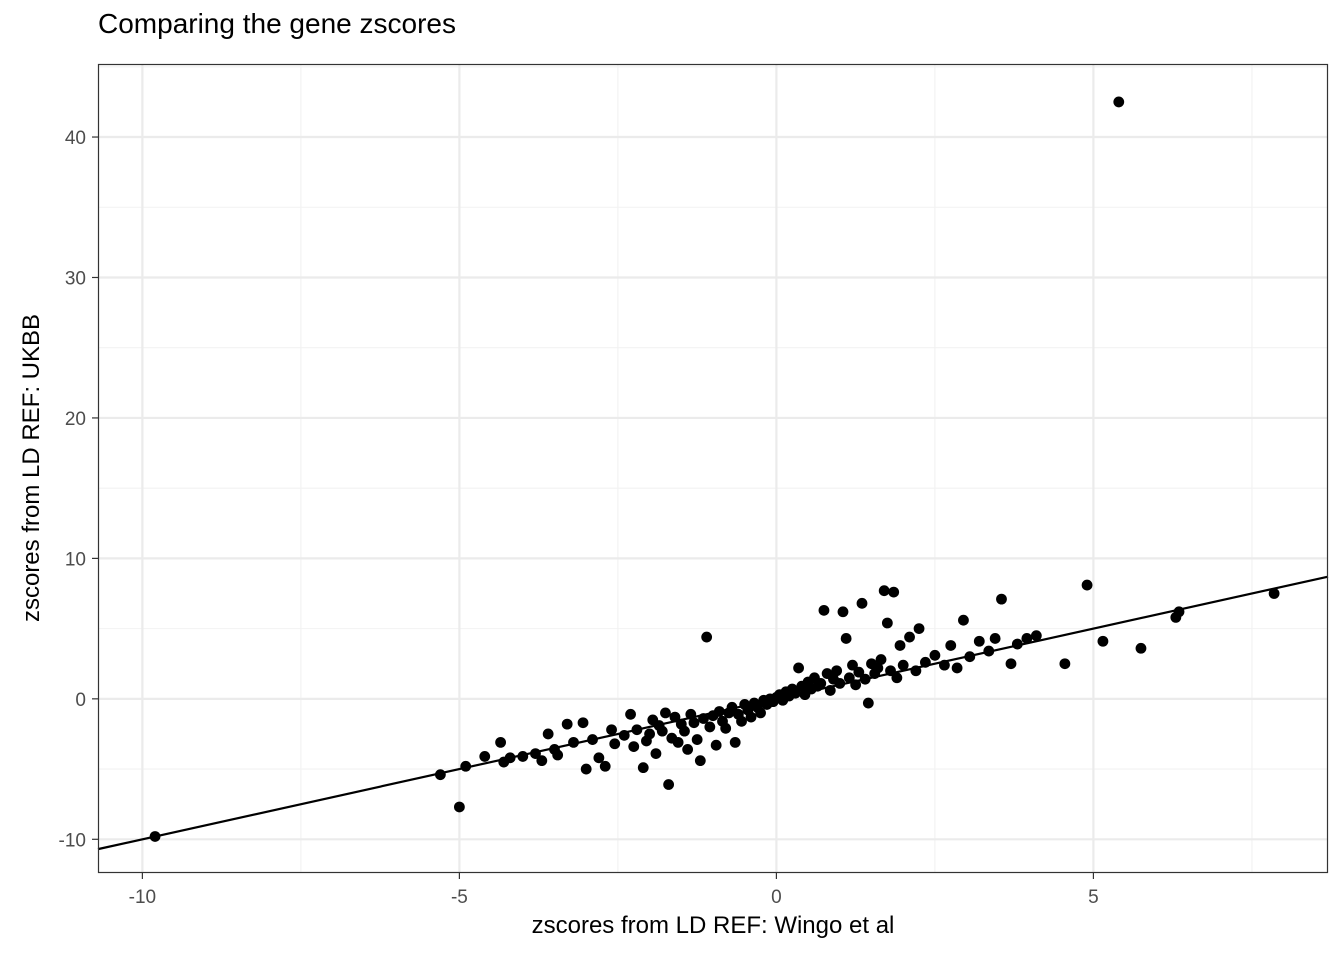 The image size is (1344, 960). What do you see at coordinates (142, 897) in the screenshot?
I see `x-tick-label: -10` at bounding box center [142, 897].